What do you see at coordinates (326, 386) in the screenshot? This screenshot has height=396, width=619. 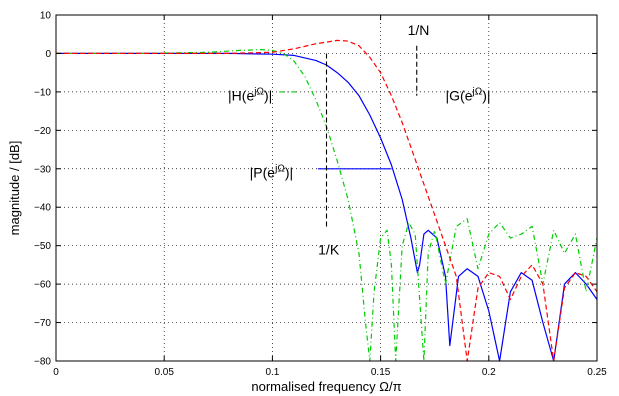 I see `x-axis-label: normalised frequency Ω/π` at bounding box center [326, 386].